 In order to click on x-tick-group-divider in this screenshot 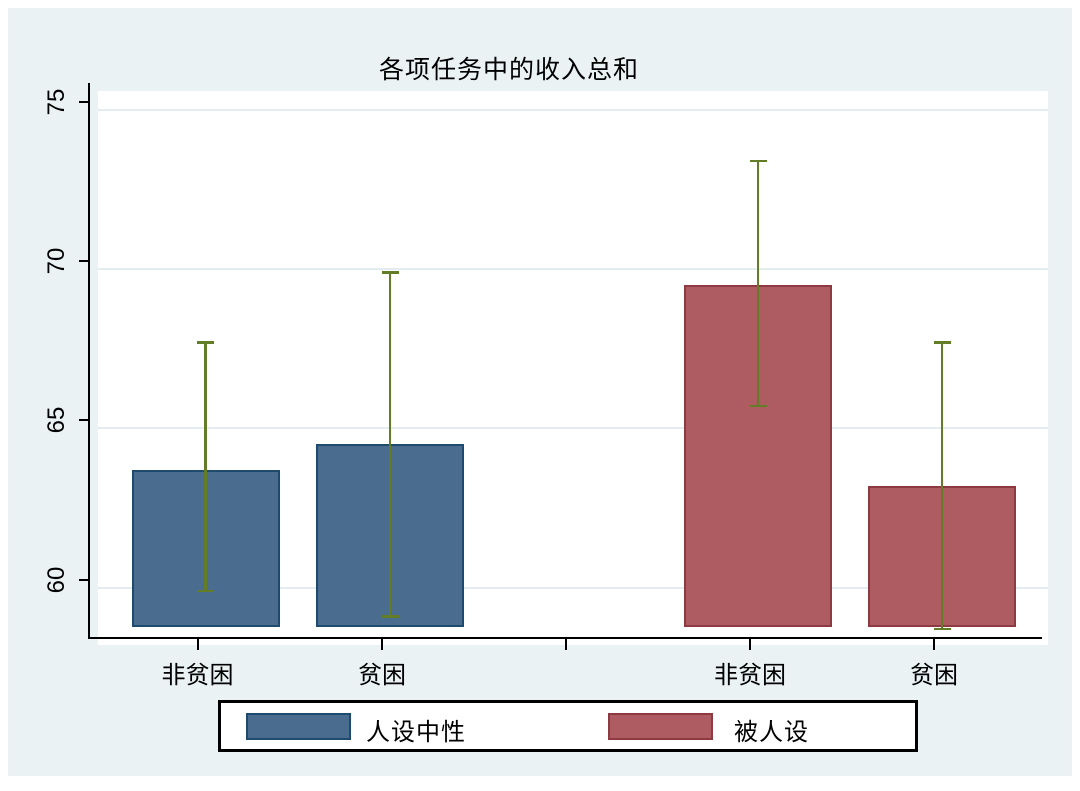, I will do `click(565, 644)`.